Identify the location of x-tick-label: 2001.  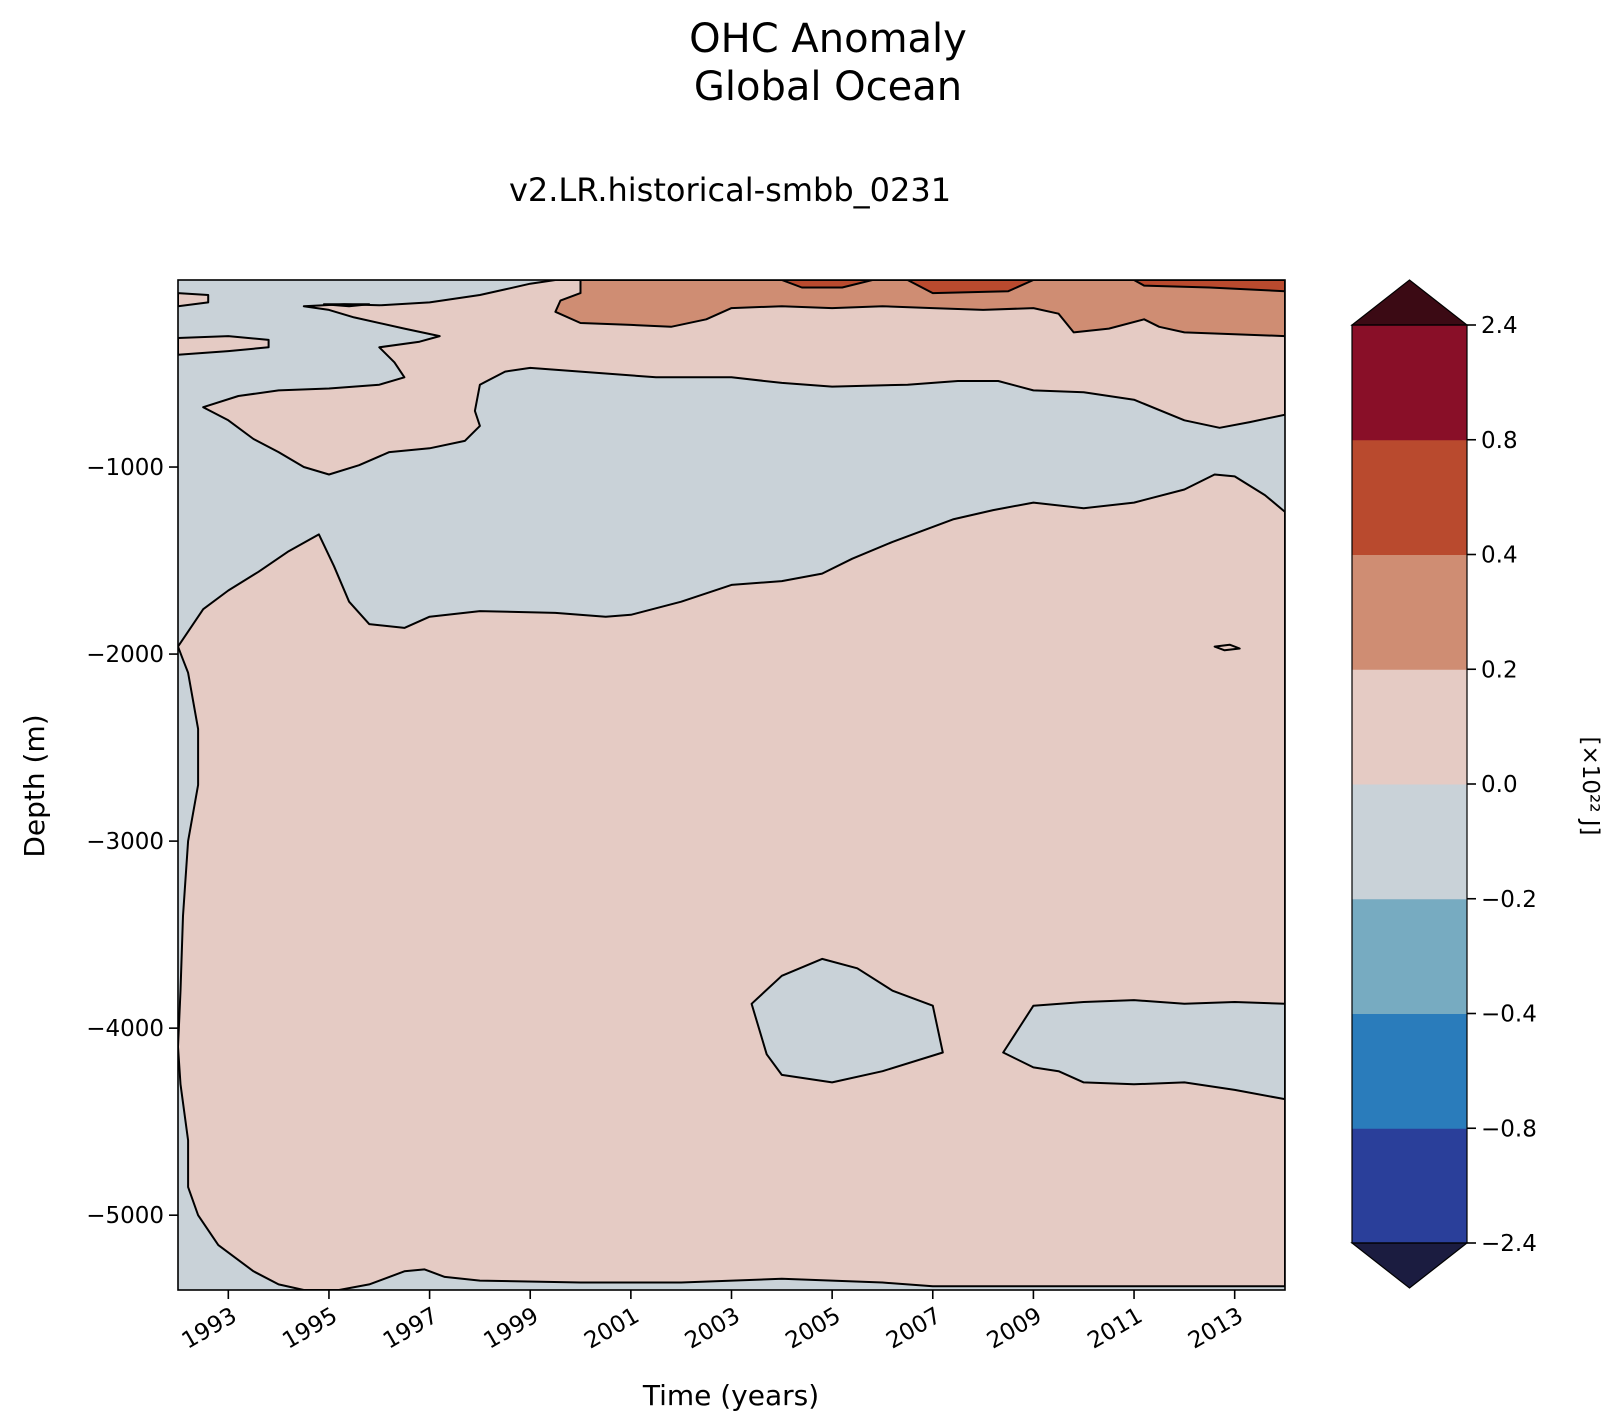
(612, 1329).